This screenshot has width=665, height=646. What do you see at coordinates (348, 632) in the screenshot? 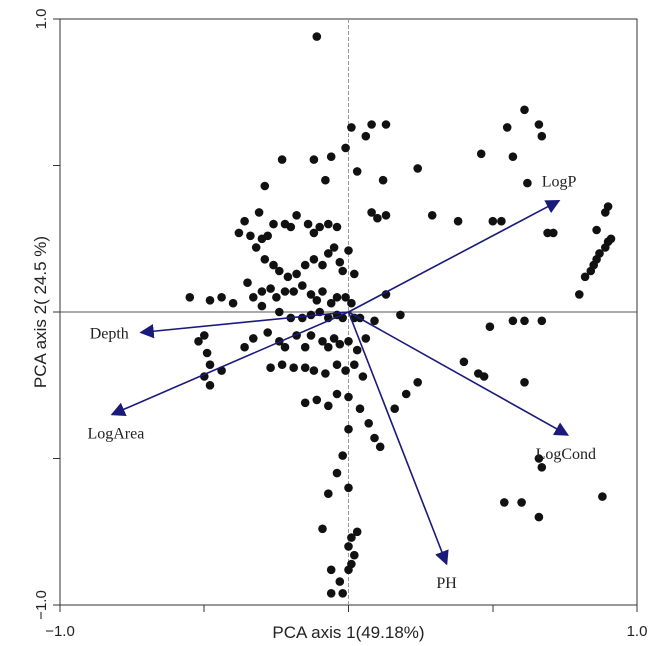
I see `x-axis-title: PCA axis 1(49.18%)` at bounding box center [348, 632].